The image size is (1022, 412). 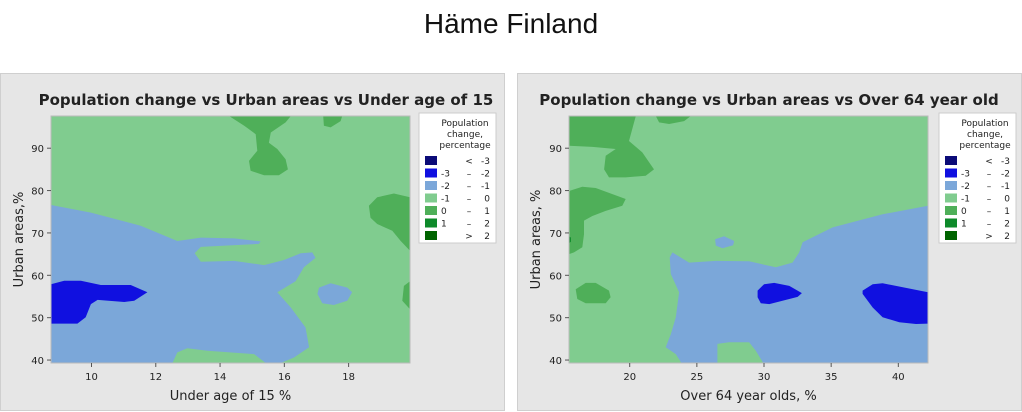 What do you see at coordinates (91, 377) in the screenshot?
I see `x-tick-label: 10` at bounding box center [91, 377].